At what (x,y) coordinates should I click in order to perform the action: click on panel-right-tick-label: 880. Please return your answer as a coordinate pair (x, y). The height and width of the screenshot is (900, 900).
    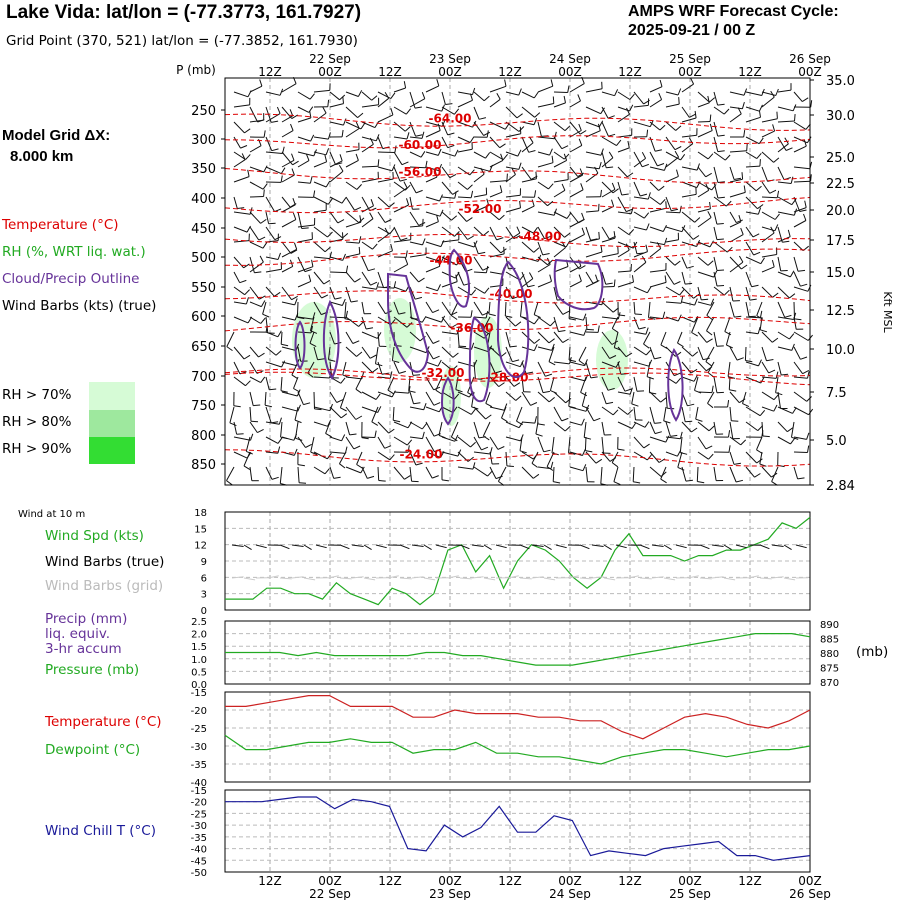
    Looking at the image, I should click on (829, 654).